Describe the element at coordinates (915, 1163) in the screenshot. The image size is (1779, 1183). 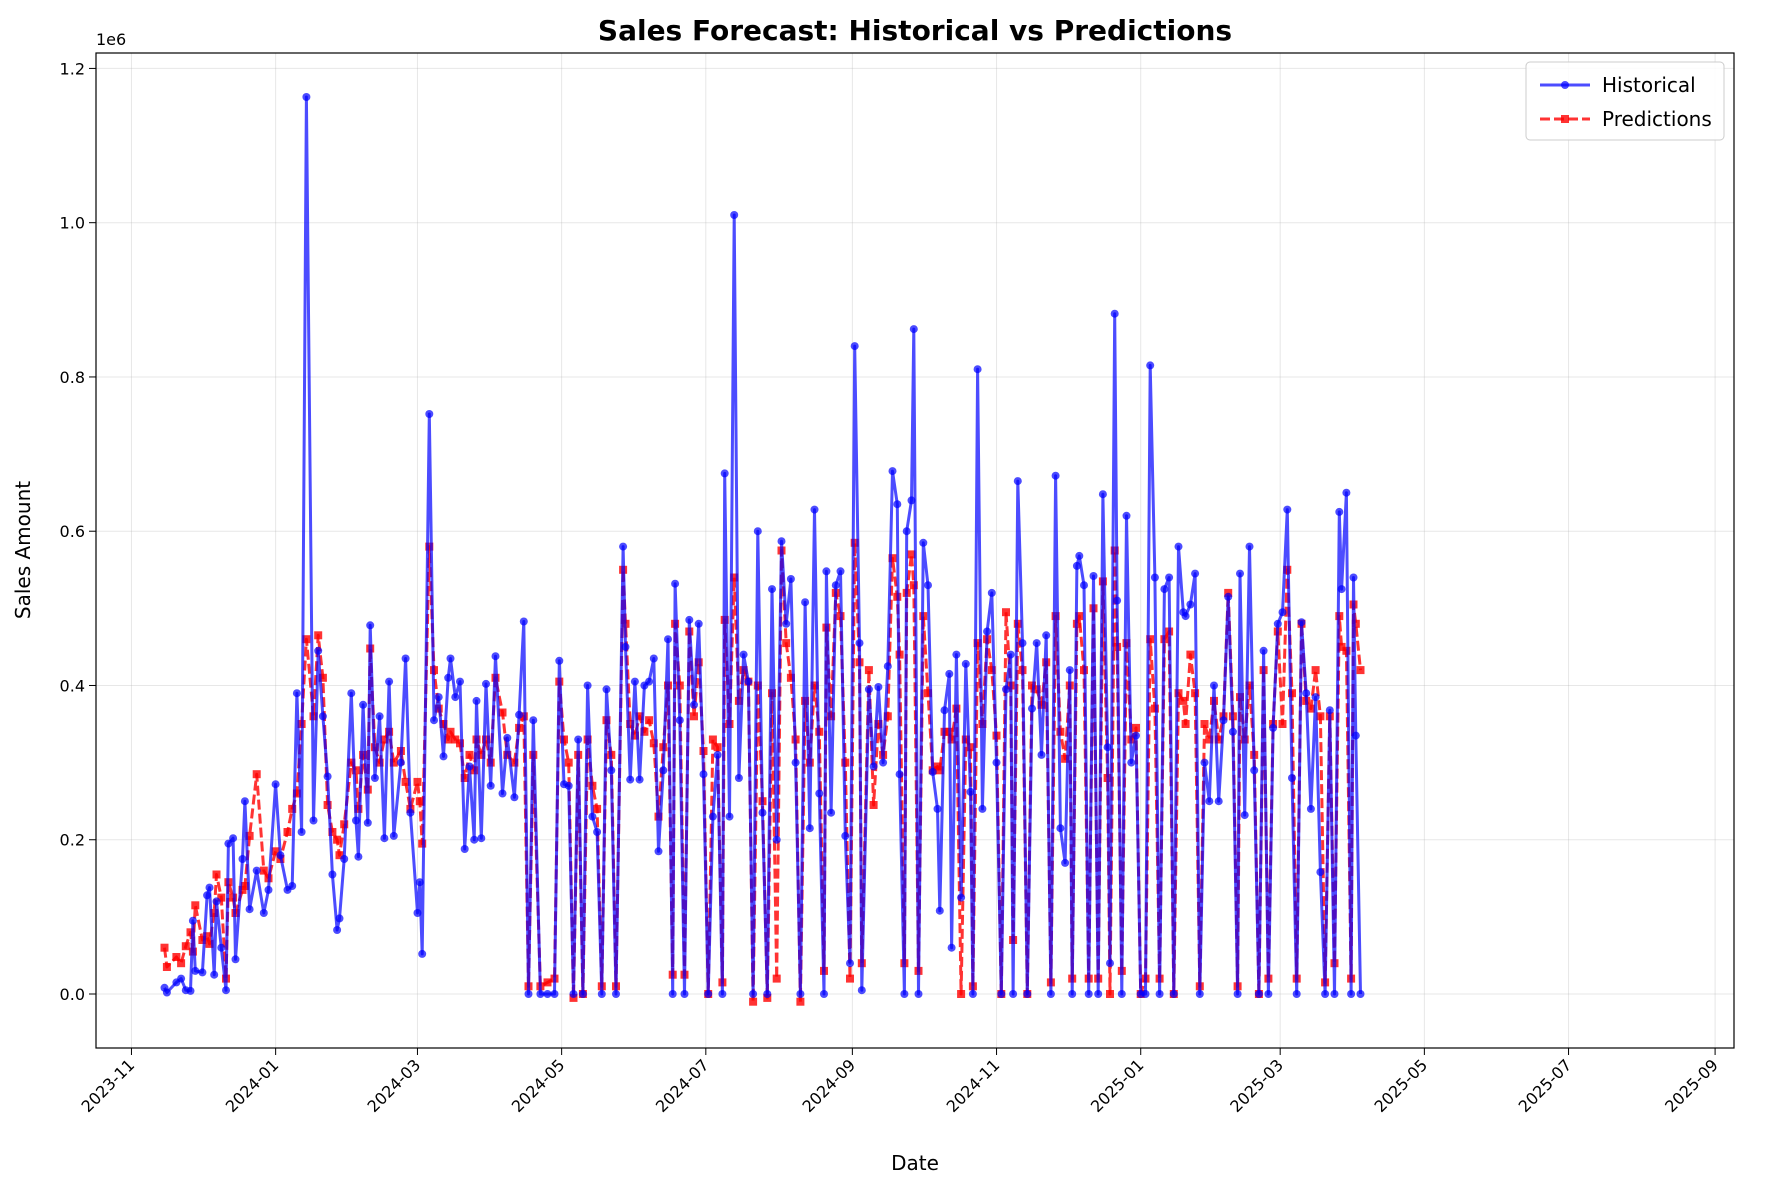
I see `x-axis-label: Date` at that location.